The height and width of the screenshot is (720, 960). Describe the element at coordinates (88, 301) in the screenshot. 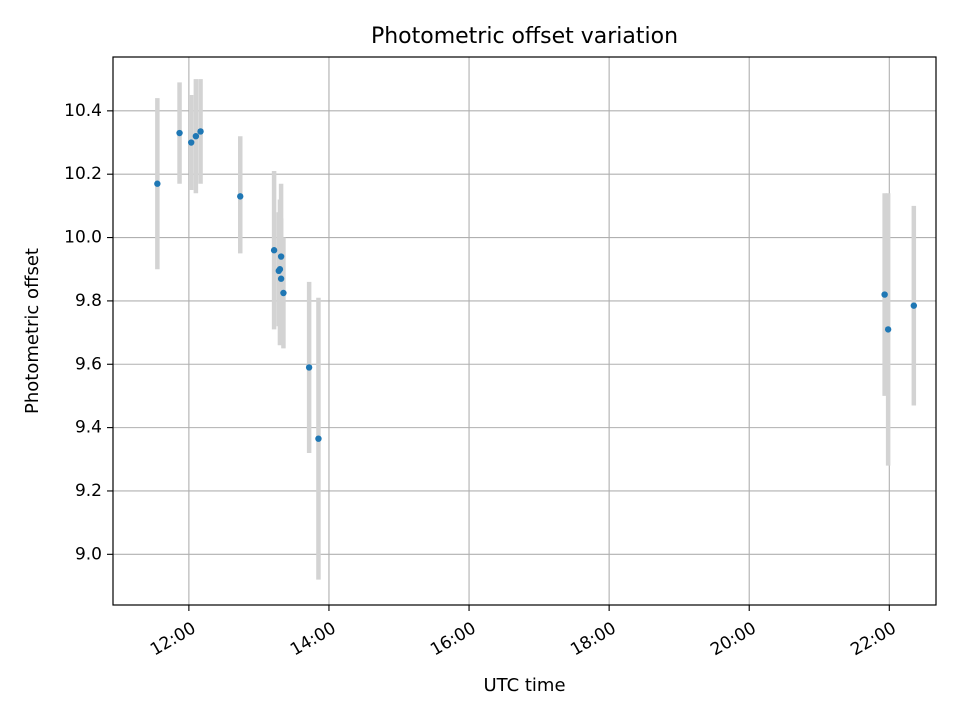

I see `y-tick-label: 9.8` at that location.